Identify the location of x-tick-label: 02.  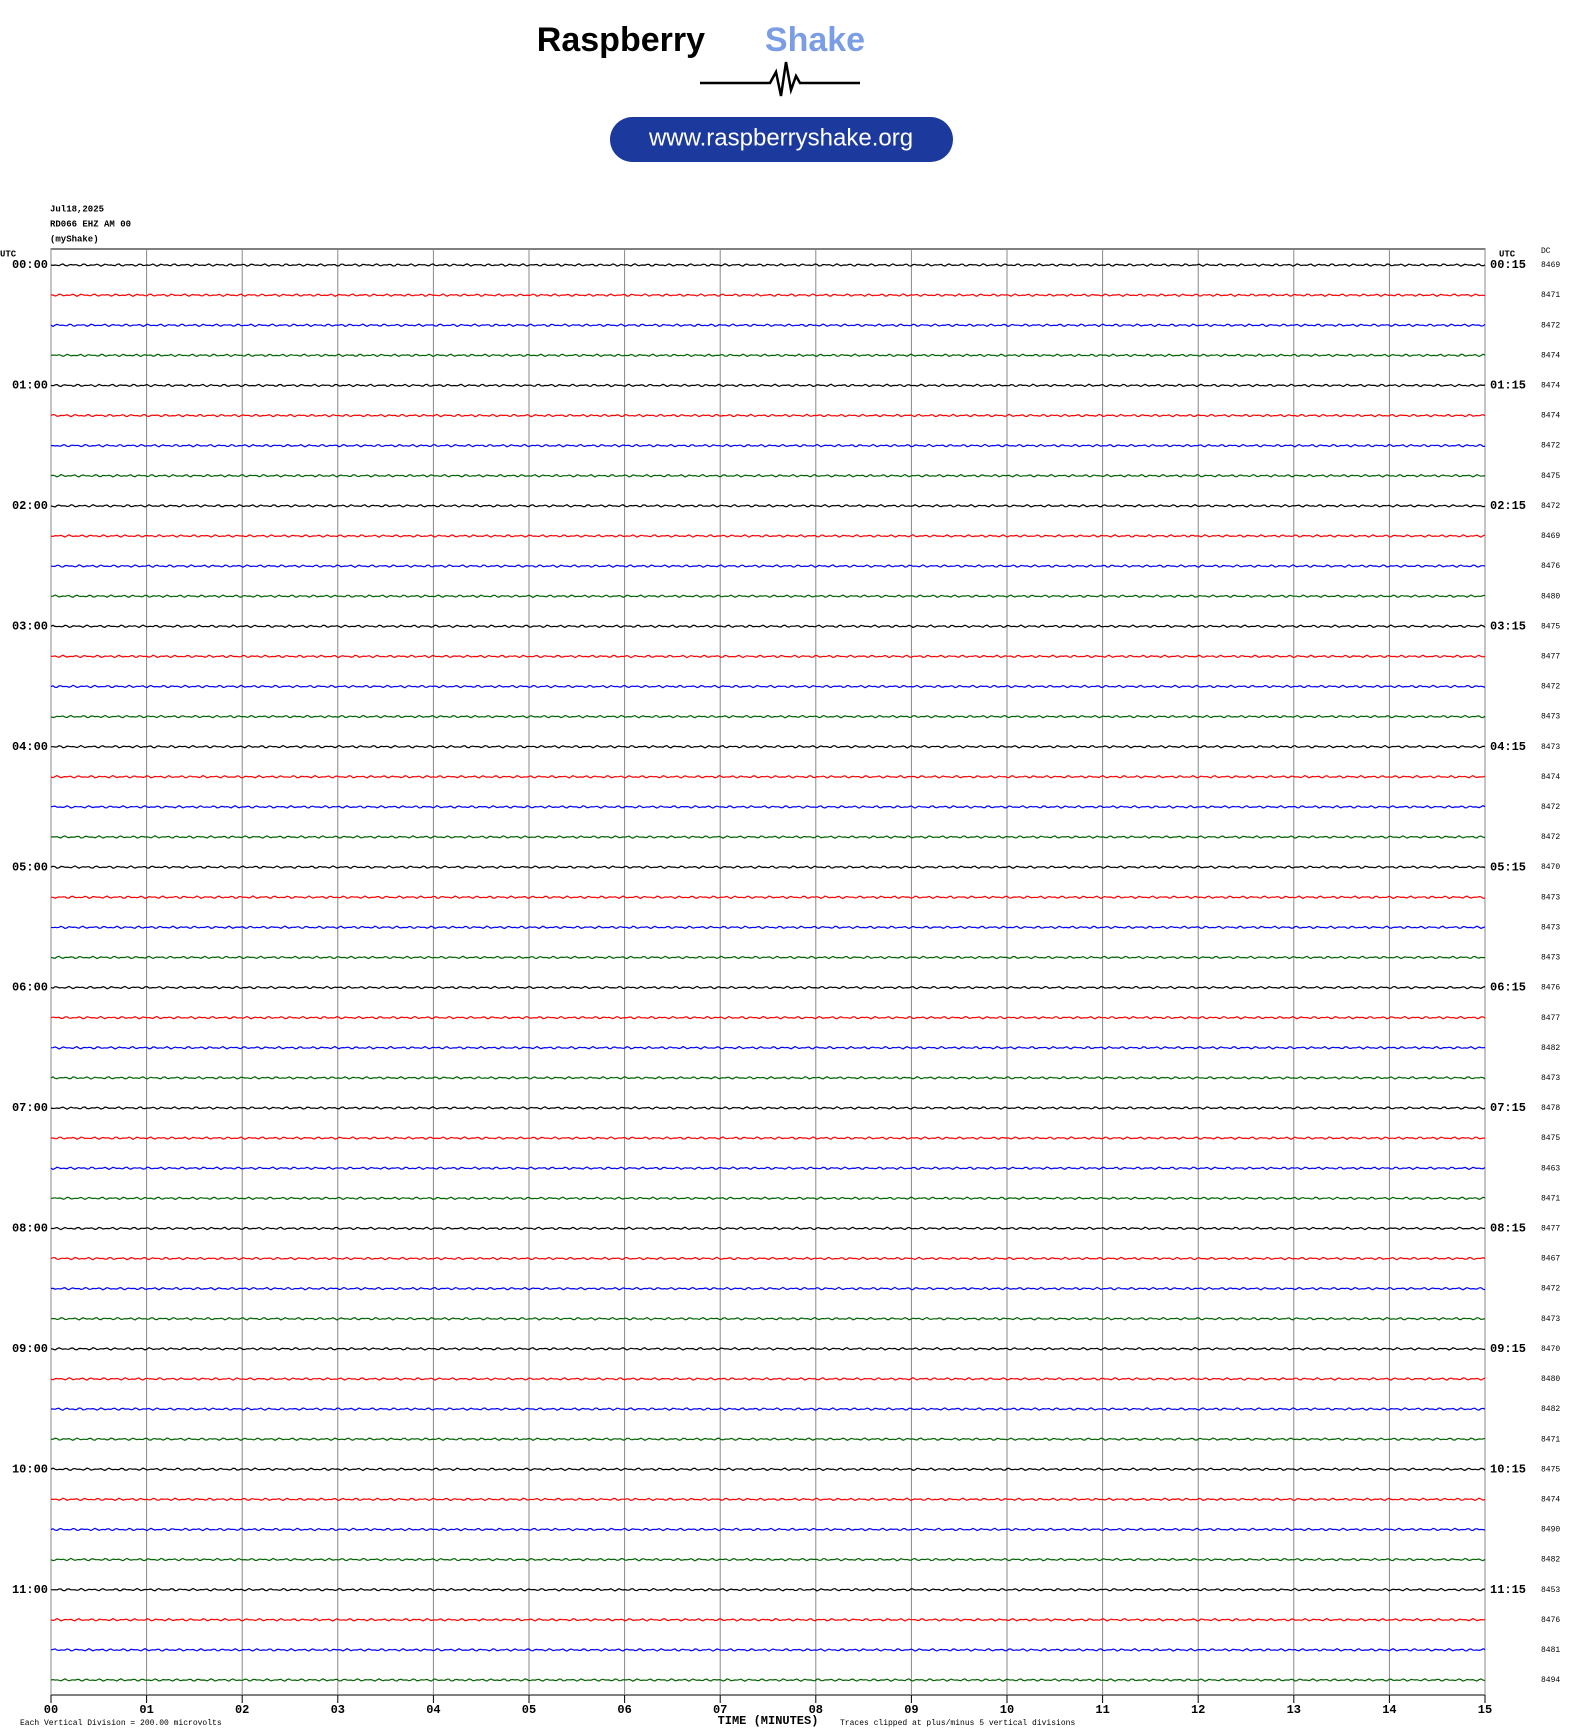
(242, 1710).